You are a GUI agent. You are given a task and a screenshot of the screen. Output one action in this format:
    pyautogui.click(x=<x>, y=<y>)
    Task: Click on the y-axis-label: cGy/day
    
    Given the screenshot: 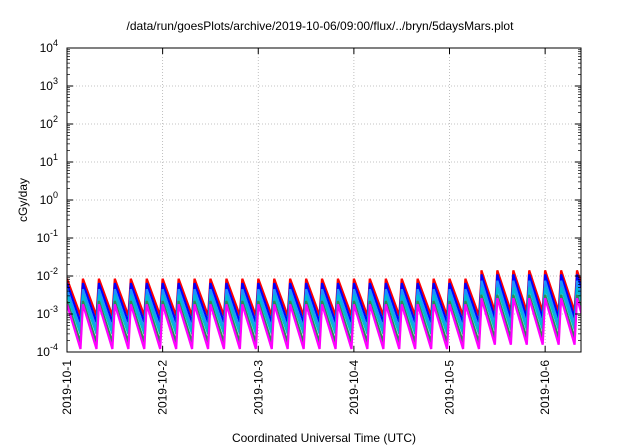 What is the action you would take?
    pyautogui.click(x=23, y=200)
    